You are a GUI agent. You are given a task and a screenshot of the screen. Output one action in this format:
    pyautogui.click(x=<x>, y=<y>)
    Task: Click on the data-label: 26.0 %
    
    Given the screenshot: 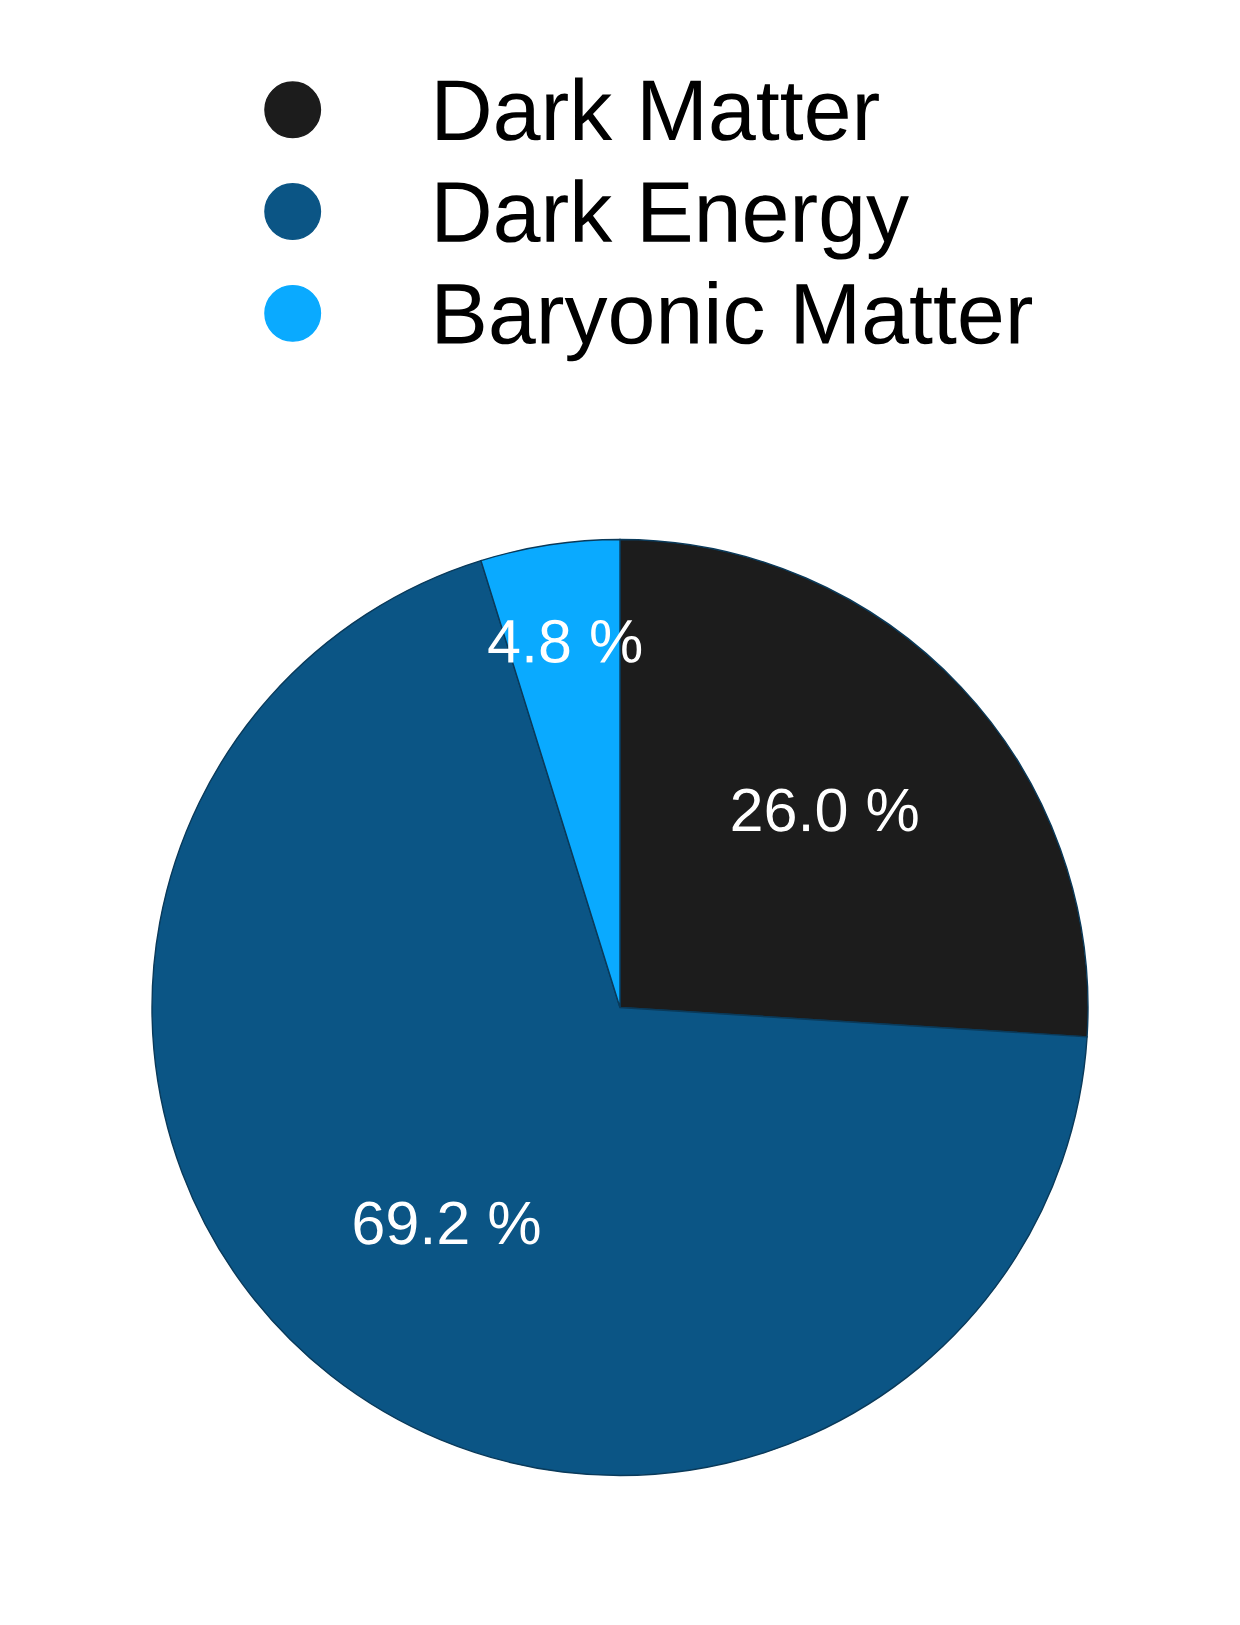 What is the action you would take?
    pyautogui.click(x=825, y=810)
    